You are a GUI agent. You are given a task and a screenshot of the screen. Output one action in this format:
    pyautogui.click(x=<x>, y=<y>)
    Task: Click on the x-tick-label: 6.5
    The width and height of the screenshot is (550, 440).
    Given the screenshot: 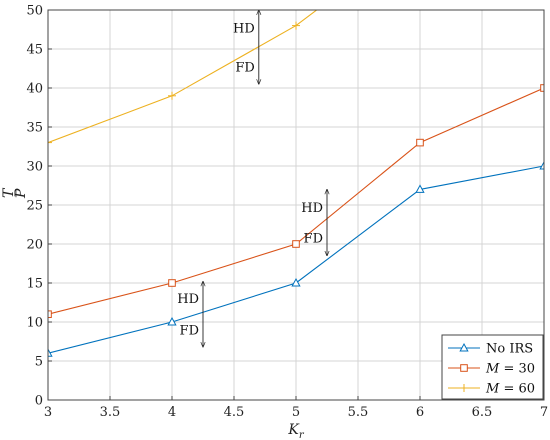 What is the action you would take?
    pyautogui.click(x=482, y=412)
    